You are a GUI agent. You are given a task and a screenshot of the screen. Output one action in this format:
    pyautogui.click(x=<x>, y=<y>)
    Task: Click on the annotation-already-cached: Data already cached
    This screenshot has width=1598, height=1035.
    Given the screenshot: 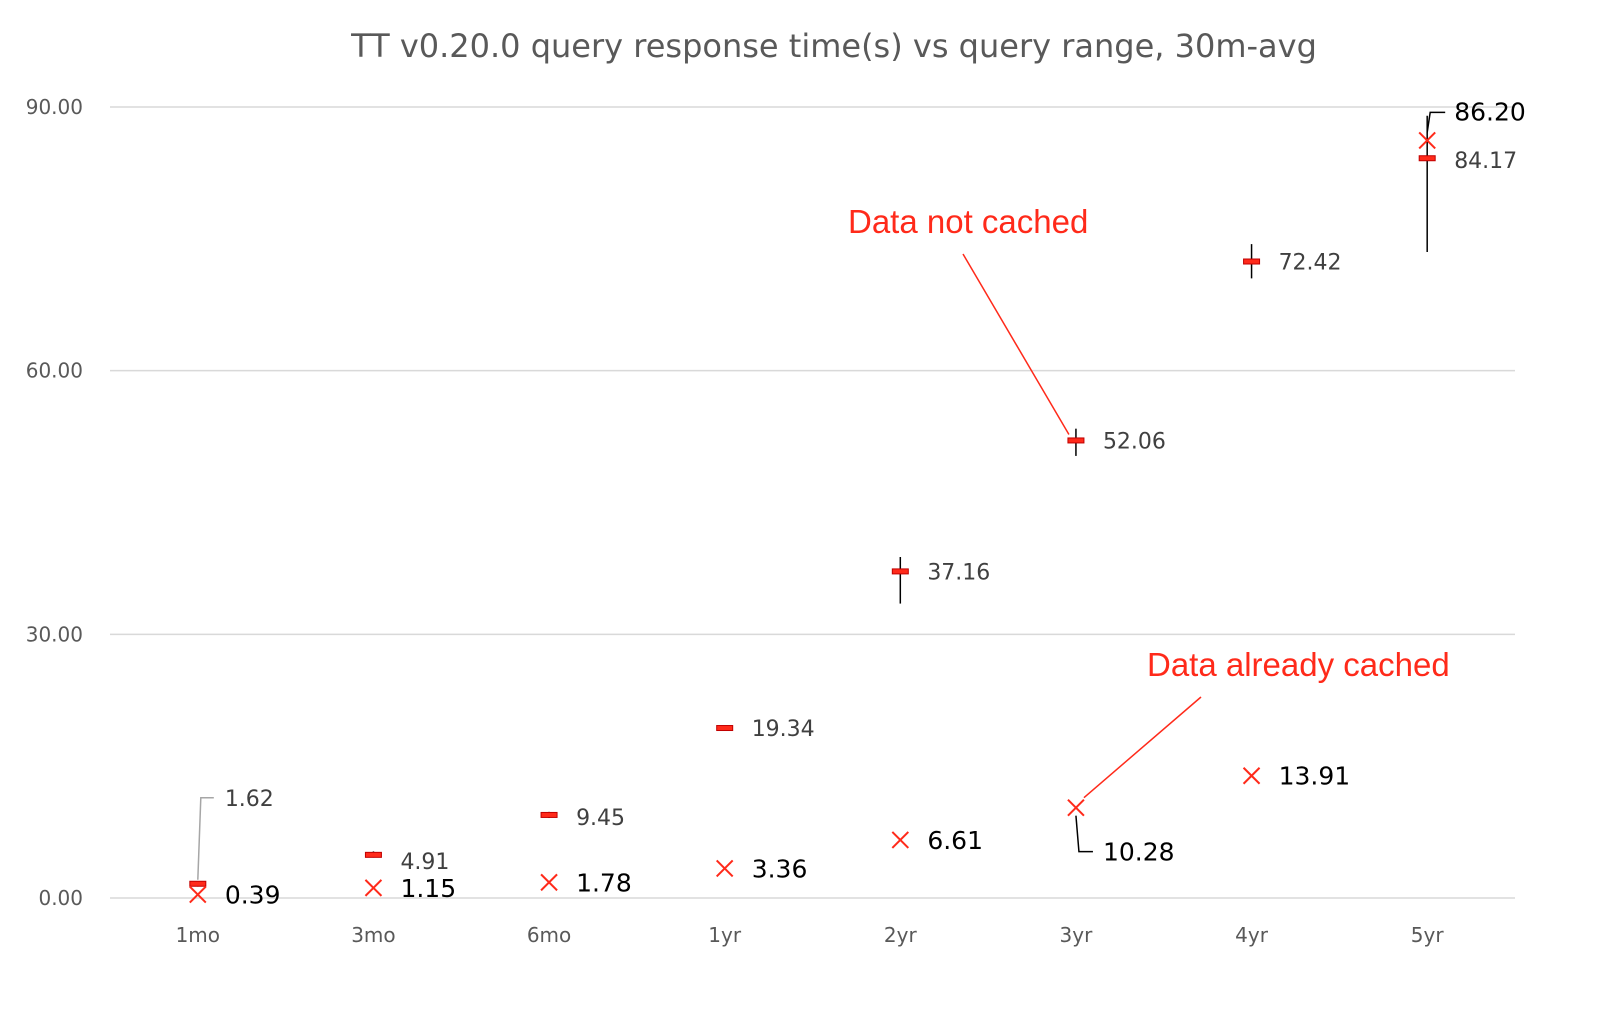 What is the action you would take?
    pyautogui.click(x=1298, y=664)
    